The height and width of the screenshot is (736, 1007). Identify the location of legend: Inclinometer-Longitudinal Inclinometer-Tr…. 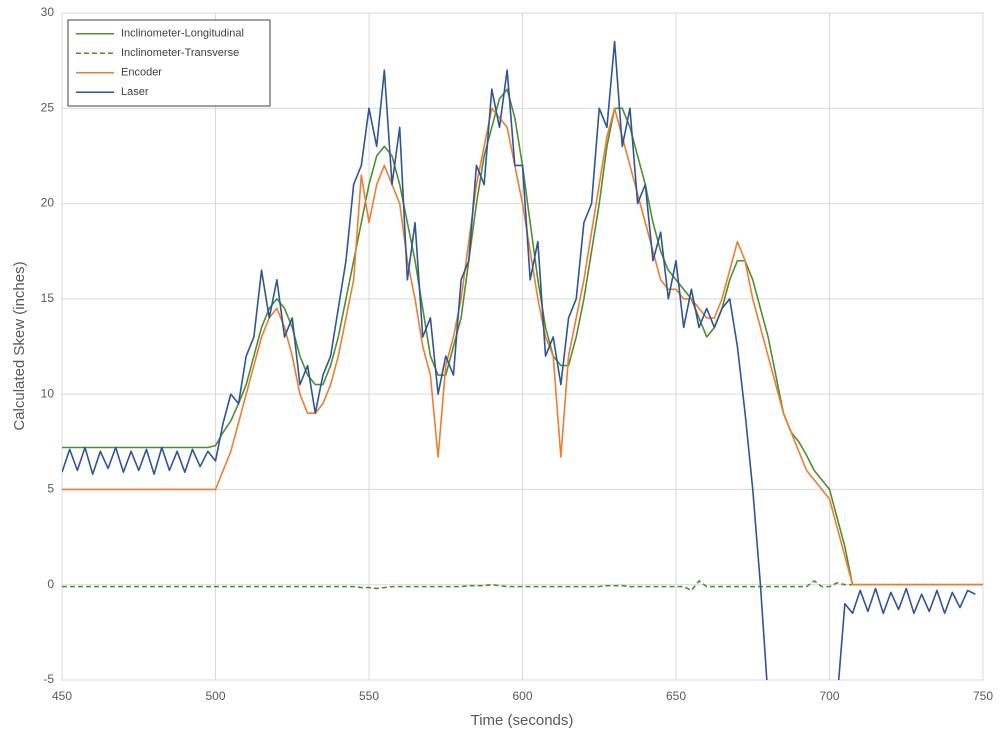
(169, 63).